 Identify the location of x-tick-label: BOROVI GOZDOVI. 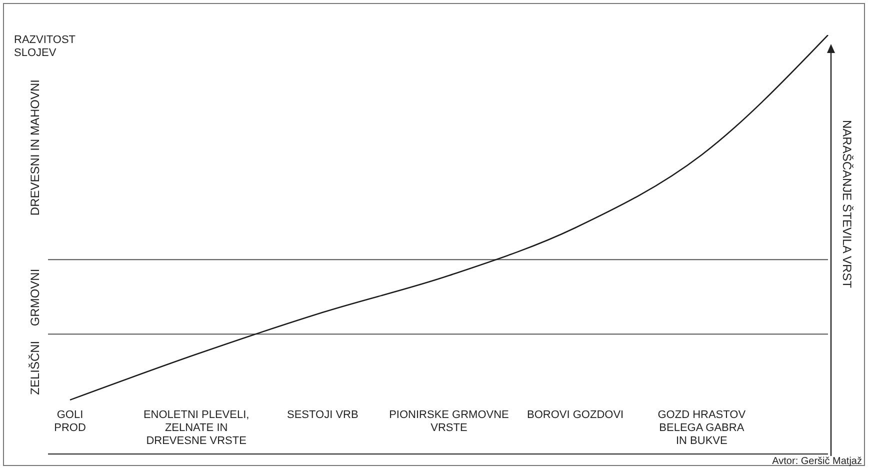
(575, 415).